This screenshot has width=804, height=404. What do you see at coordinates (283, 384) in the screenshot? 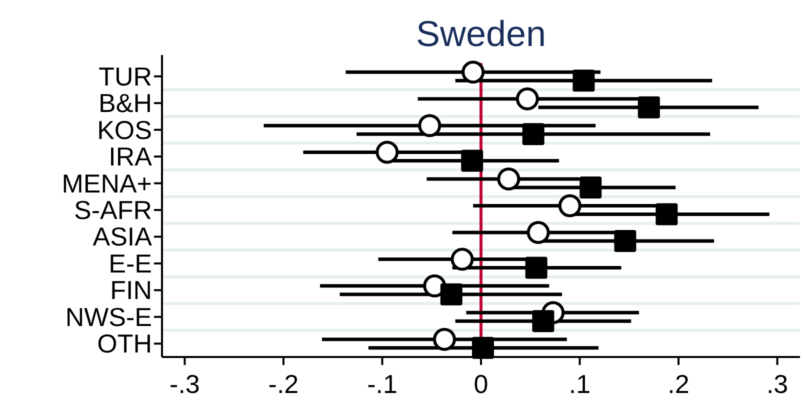
I see `x-tick-label: -.2` at bounding box center [283, 384].